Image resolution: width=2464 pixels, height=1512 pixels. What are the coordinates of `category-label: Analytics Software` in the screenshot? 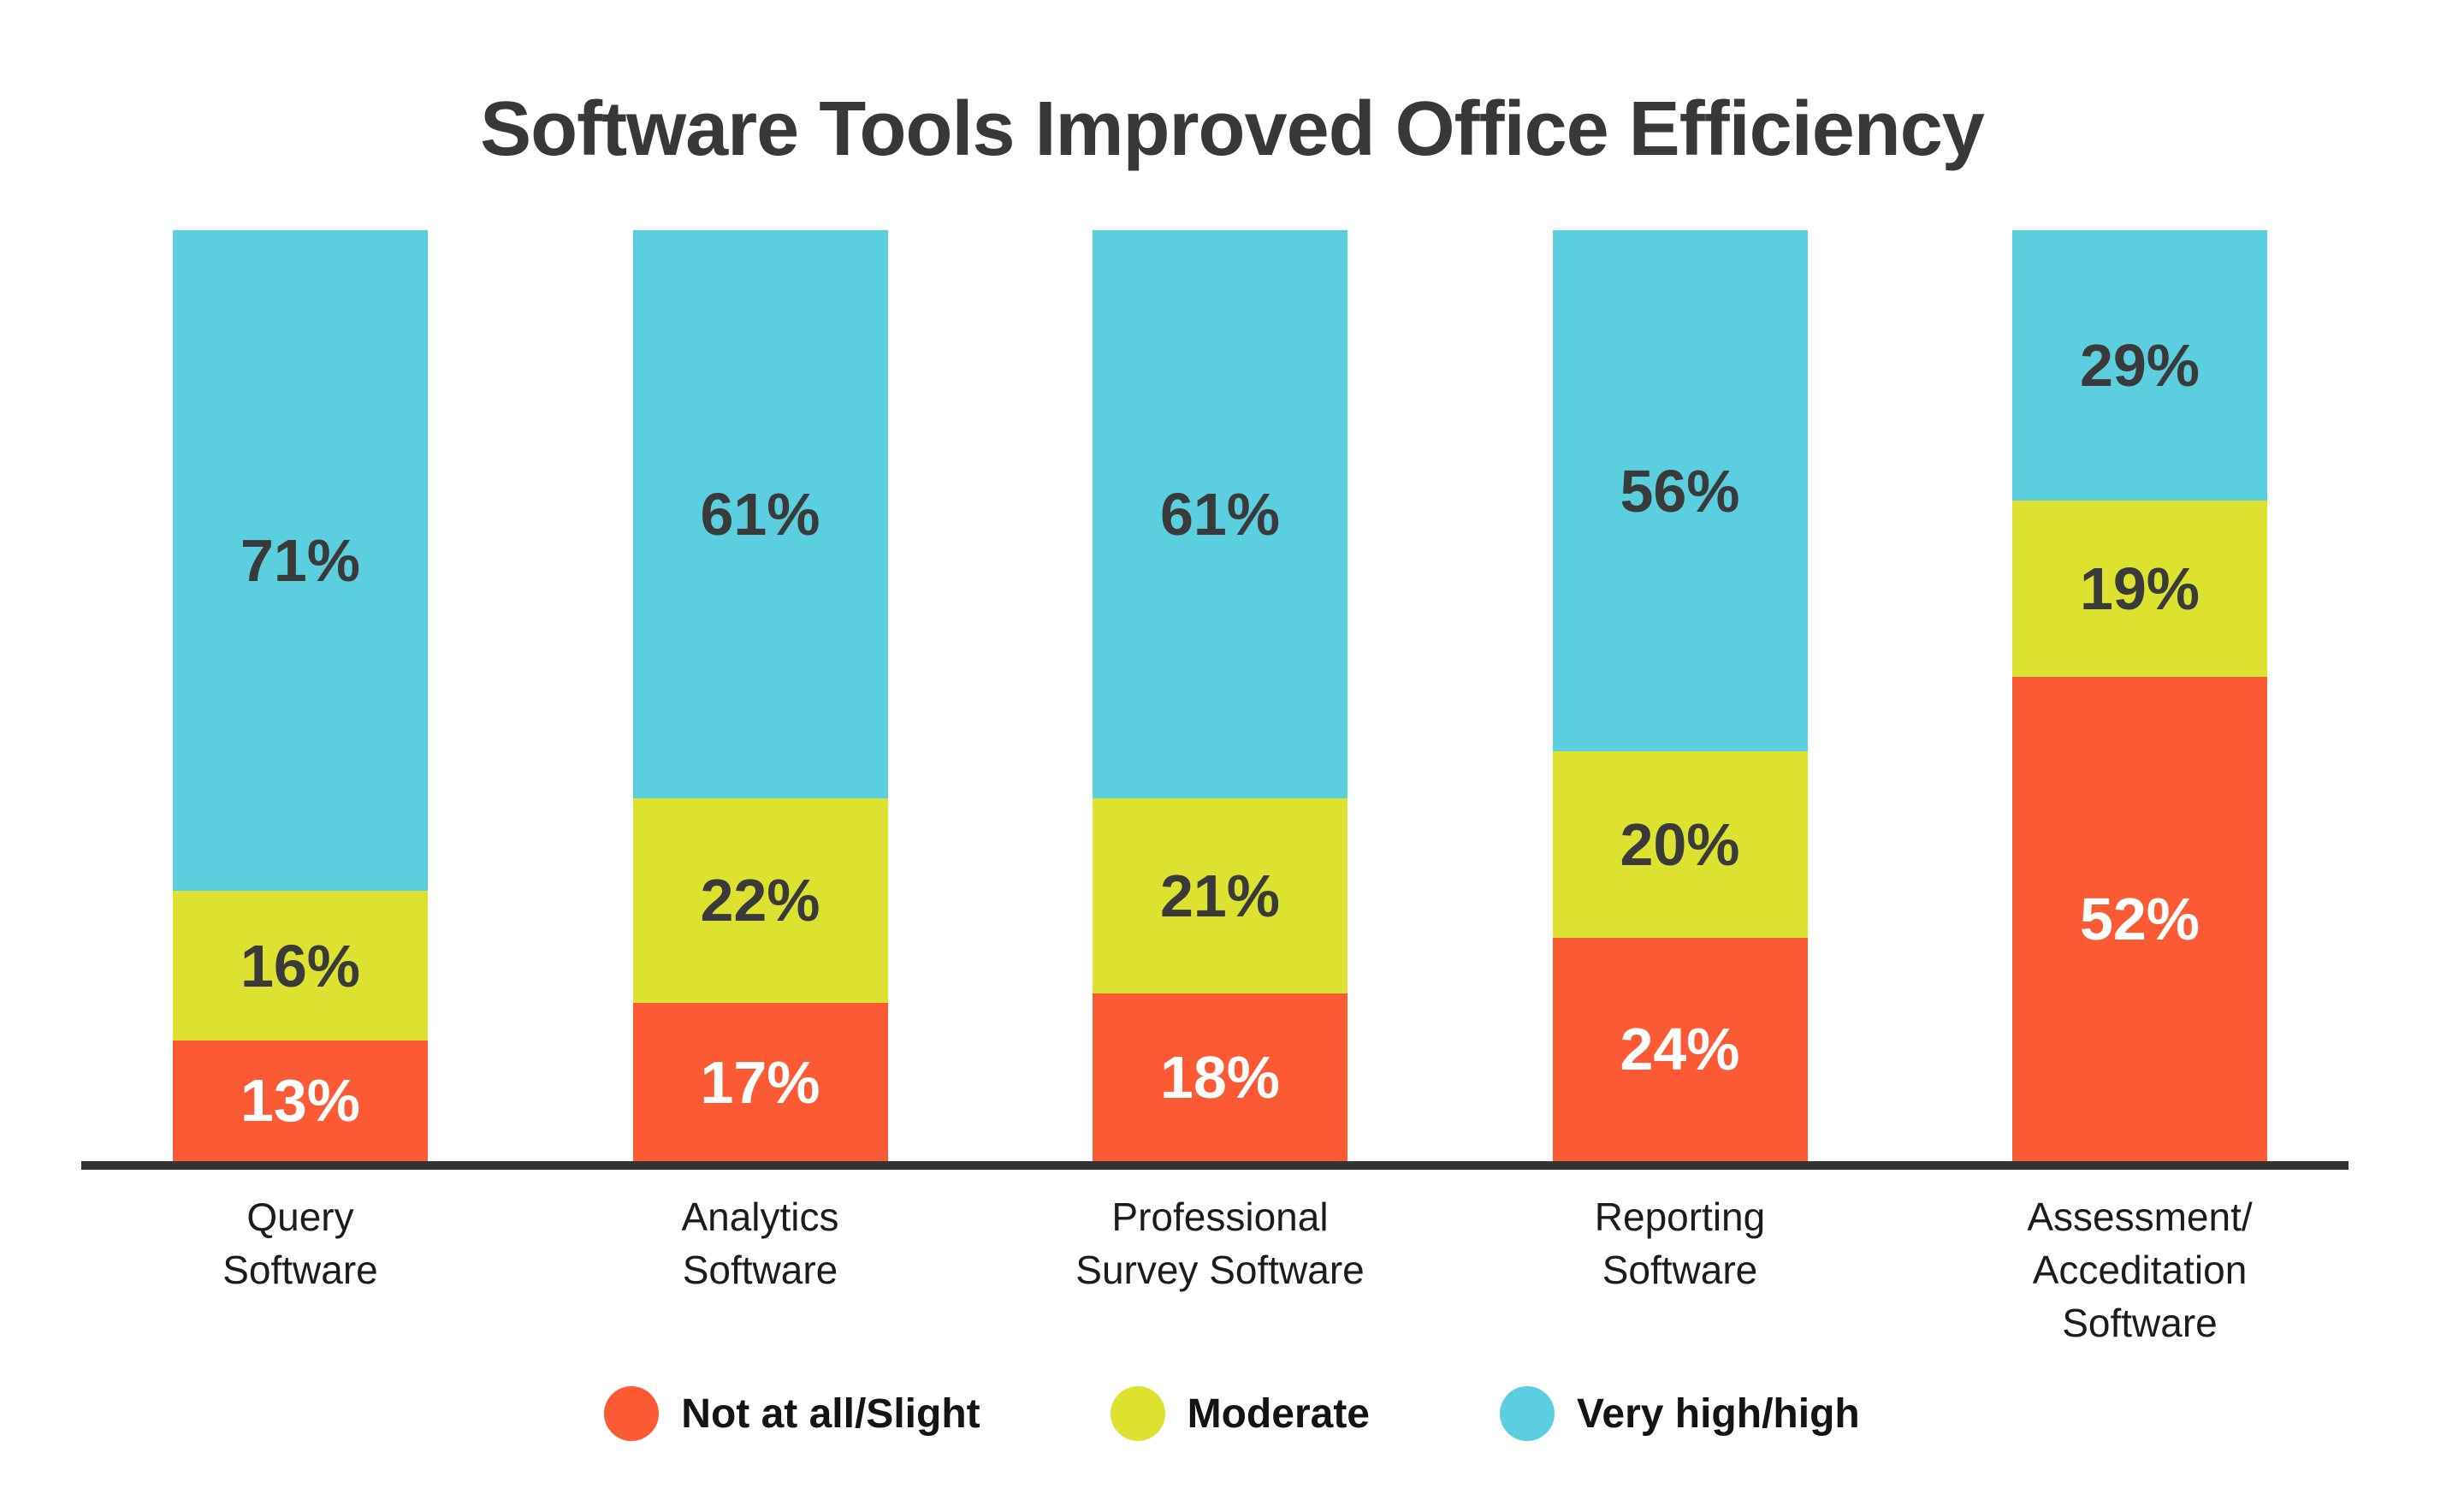 It's located at (760, 1243).